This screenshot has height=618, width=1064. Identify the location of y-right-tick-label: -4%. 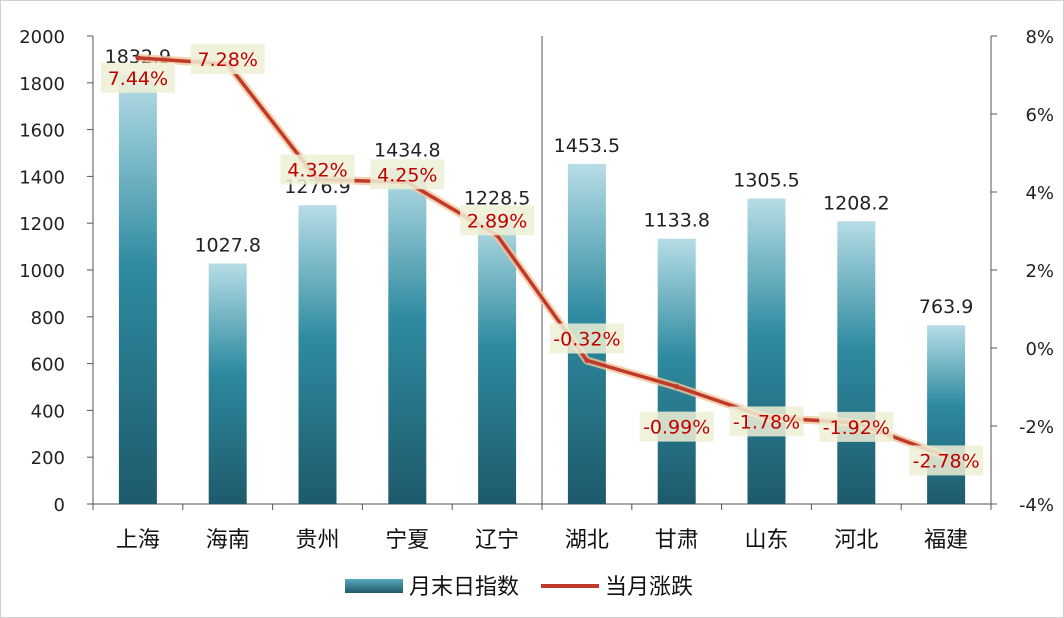
(1036, 505).